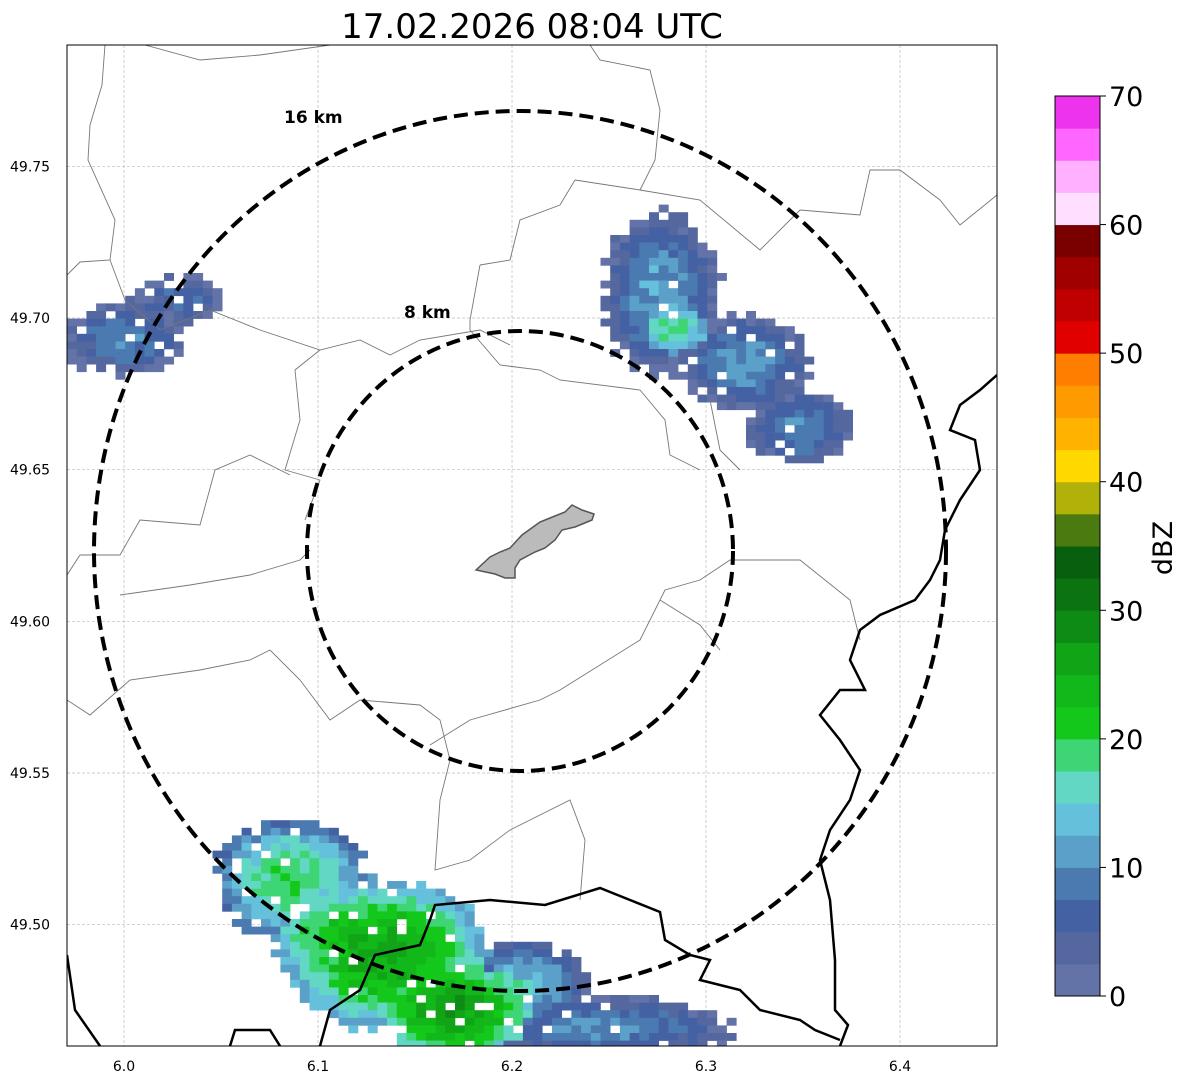  I want to click on colorbar-tick-label: 40, so click(1126, 483).